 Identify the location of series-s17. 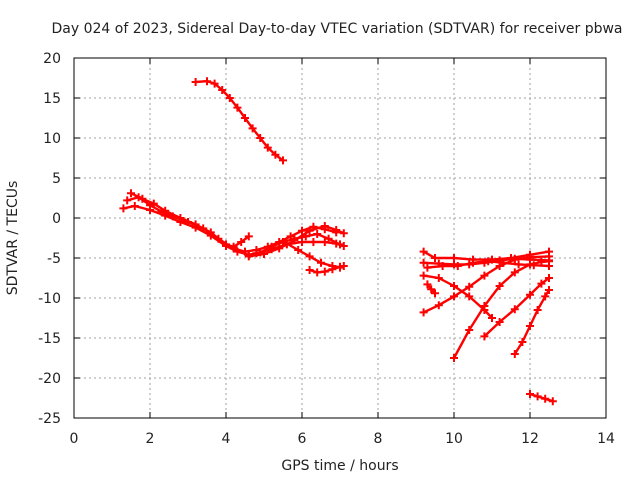
(431, 289).